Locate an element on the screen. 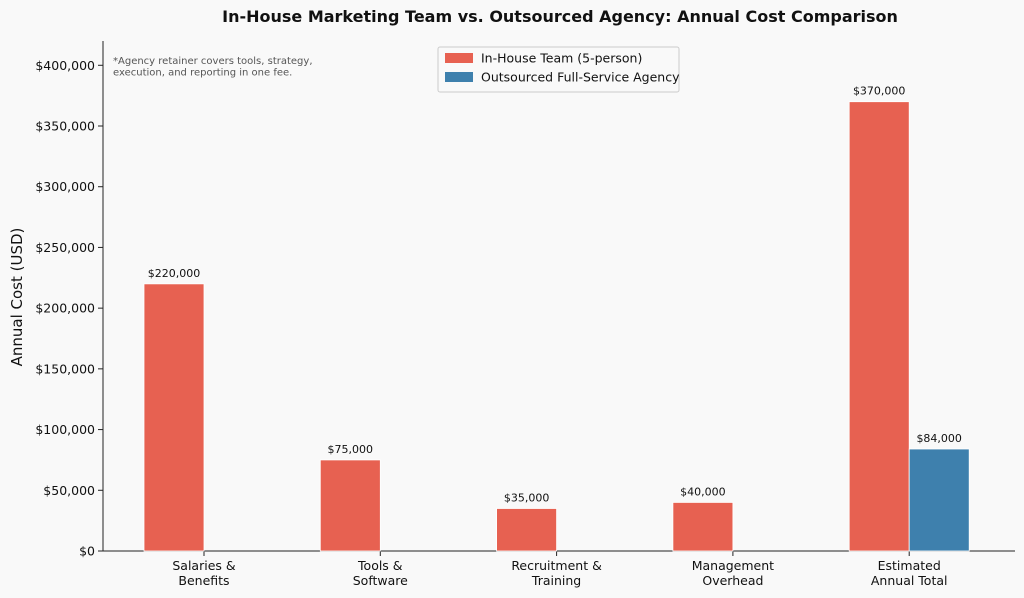 The width and height of the screenshot is (1024, 598). legend-label: Outsourced Full-Service Agency is located at coordinates (580, 77).